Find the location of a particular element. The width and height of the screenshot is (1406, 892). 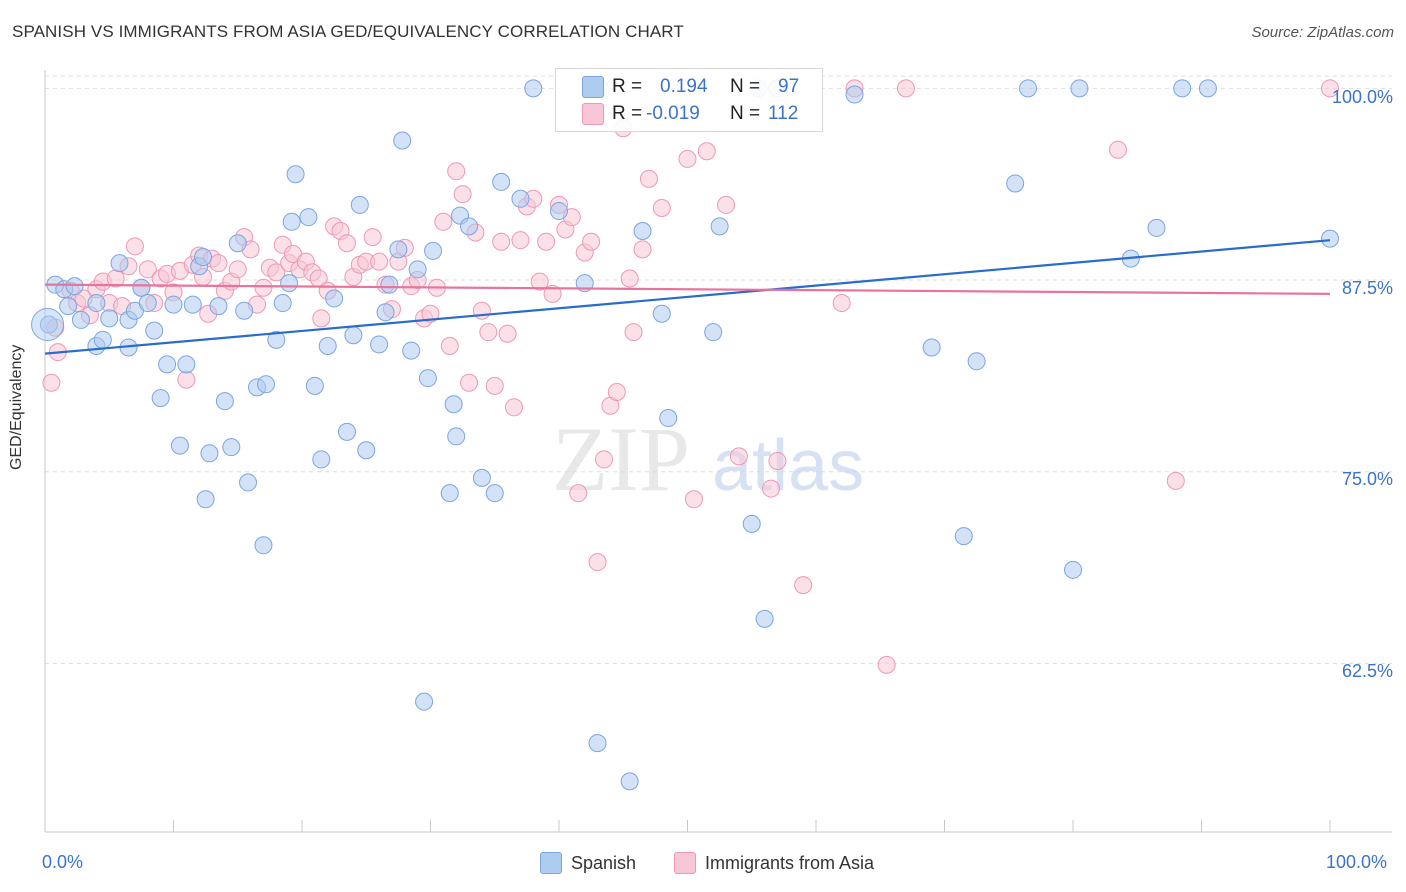

legend-item-spanish: Spanish is located at coordinates (588, 863).